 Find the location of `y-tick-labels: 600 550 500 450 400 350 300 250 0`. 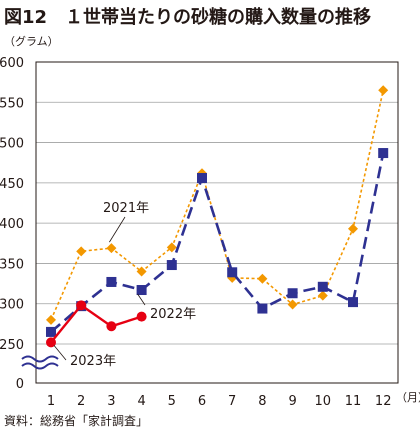

y-tick-labels: 600 550 500 450 400 350 300 250 0 is located at coordinates (12, 224).